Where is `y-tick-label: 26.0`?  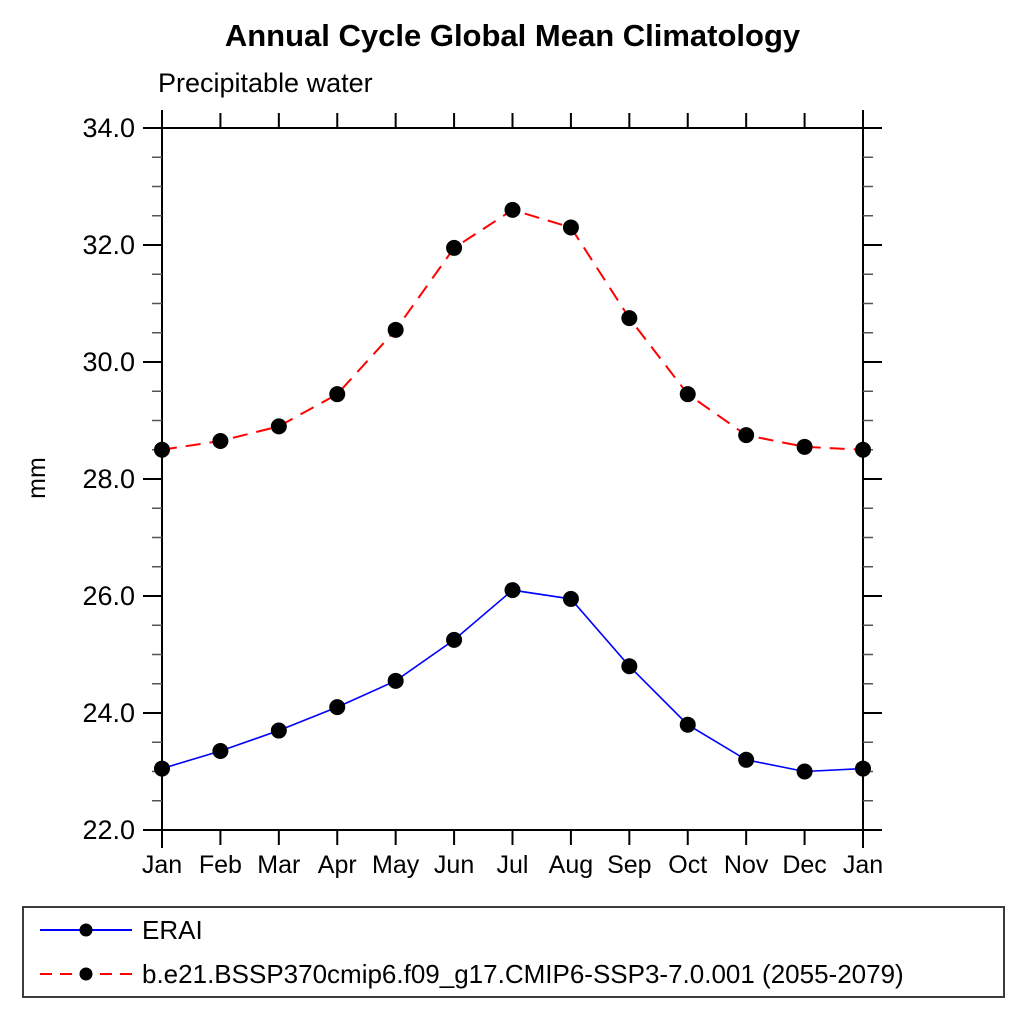
y-tick-label: 26.0 is located at coordinates (108, 596).